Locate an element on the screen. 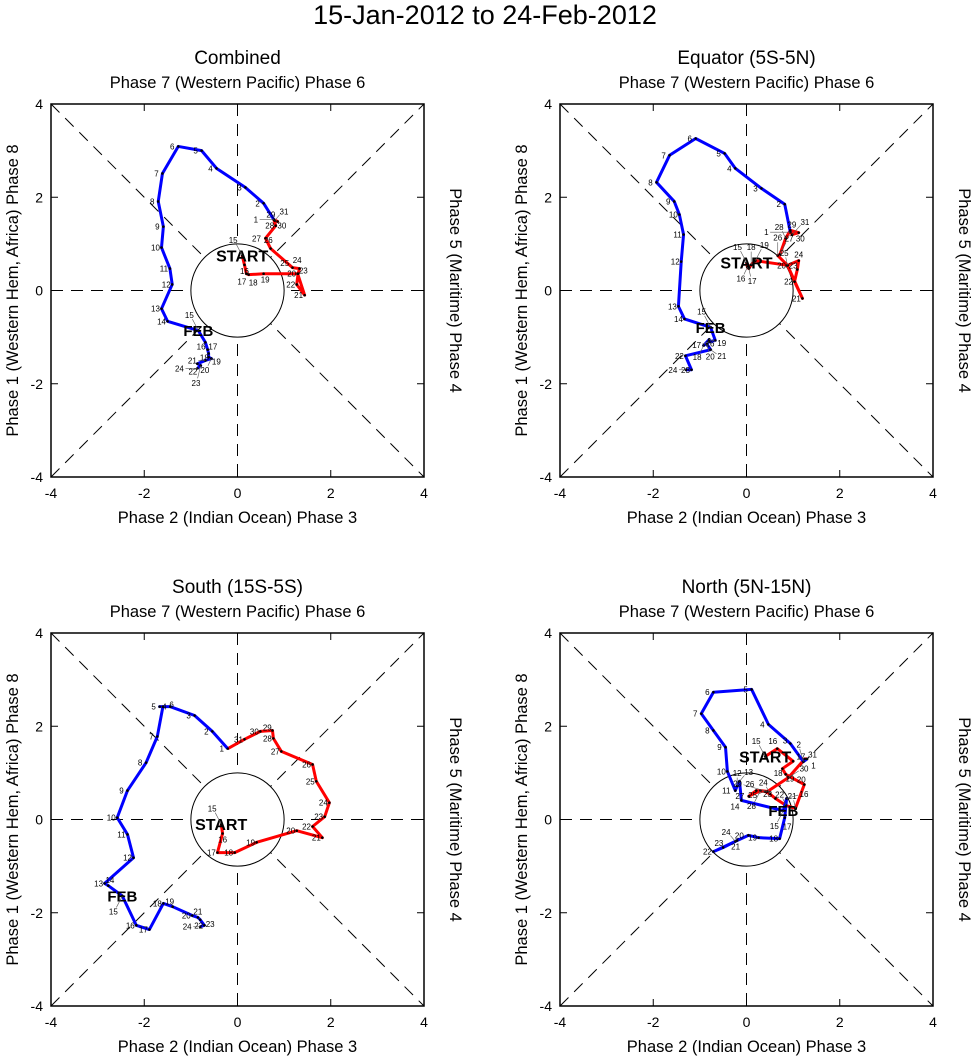  feb-day-label: 3 is located at coordinates (755, 188).